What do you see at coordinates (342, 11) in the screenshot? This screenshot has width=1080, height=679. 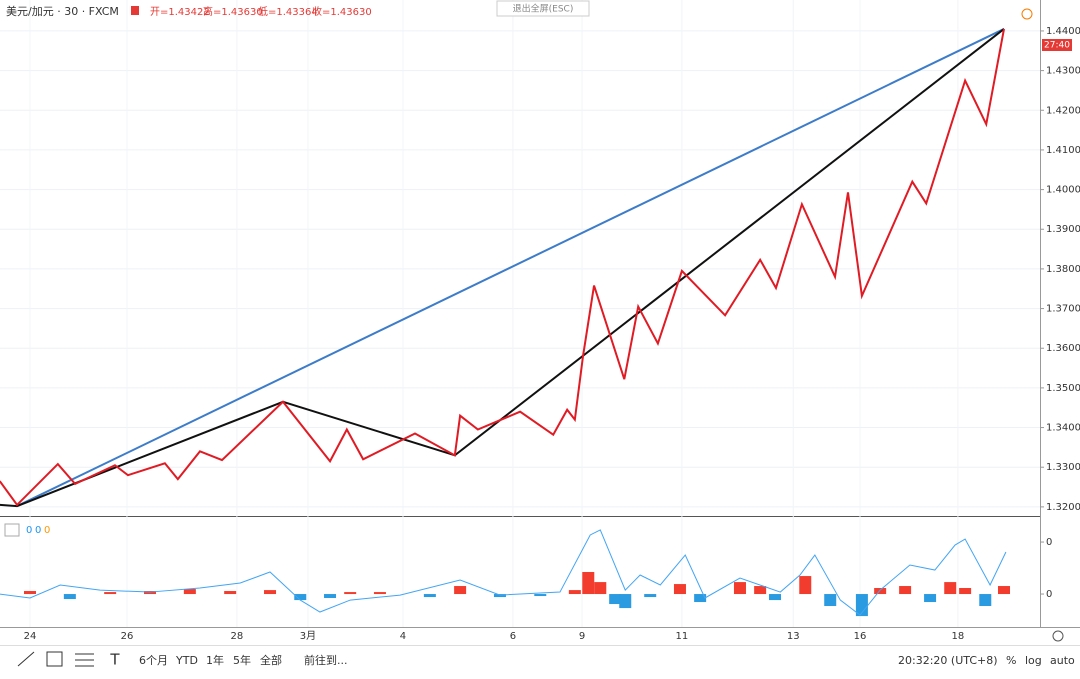 I see `ohlc-close: 收=1.43630` at bounding box center [342, 11].